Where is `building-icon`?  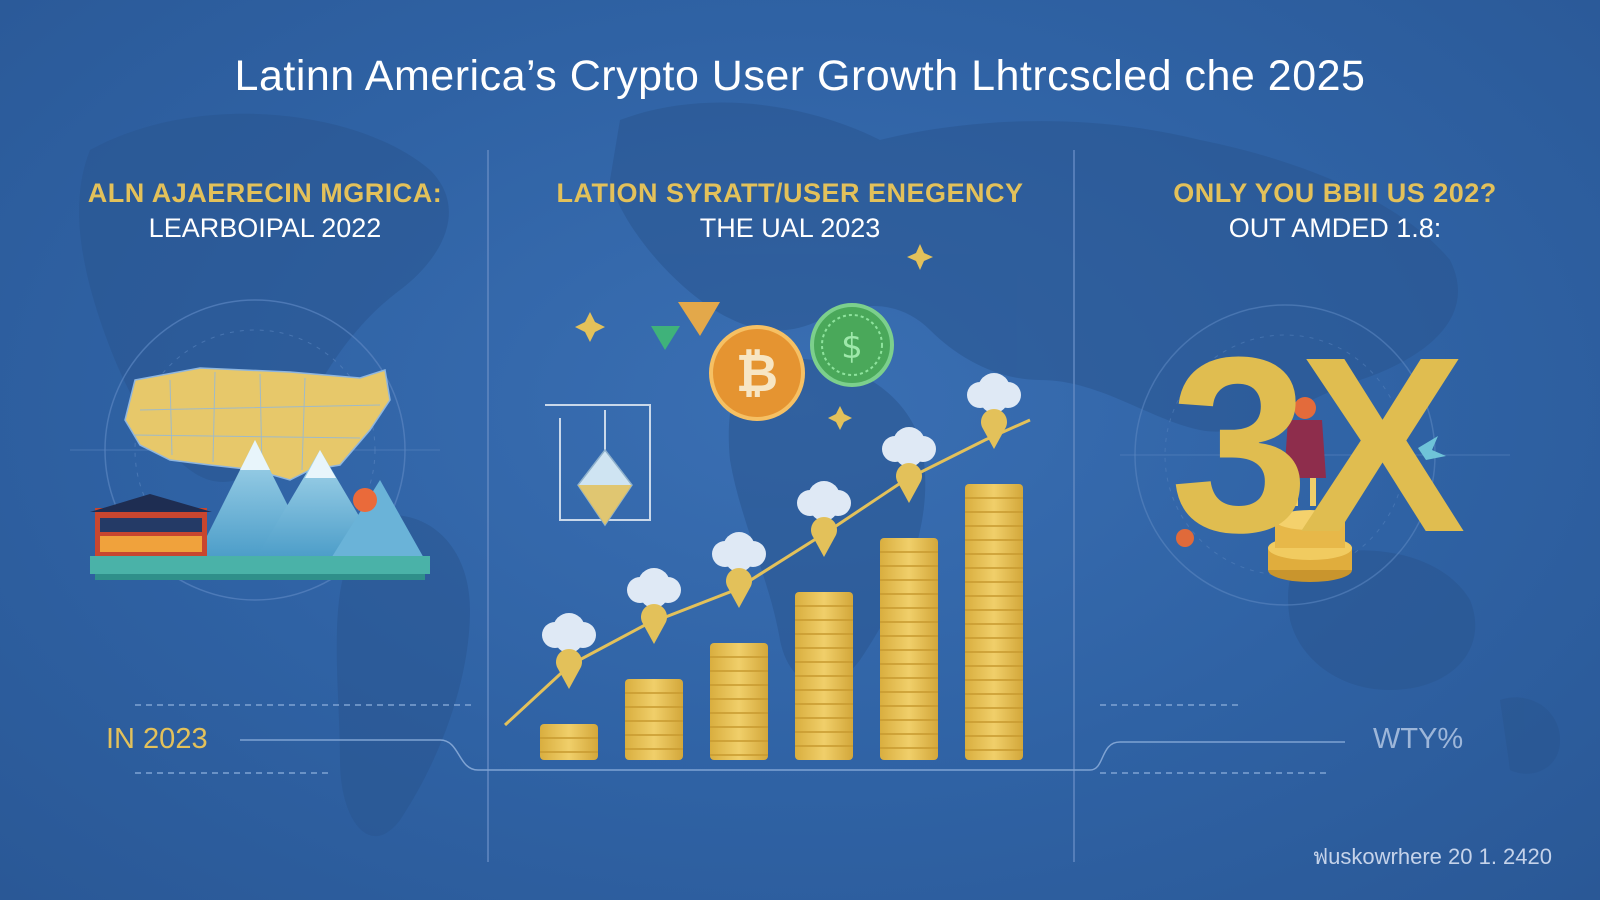
building-icon is located at coordinates (151, 525).